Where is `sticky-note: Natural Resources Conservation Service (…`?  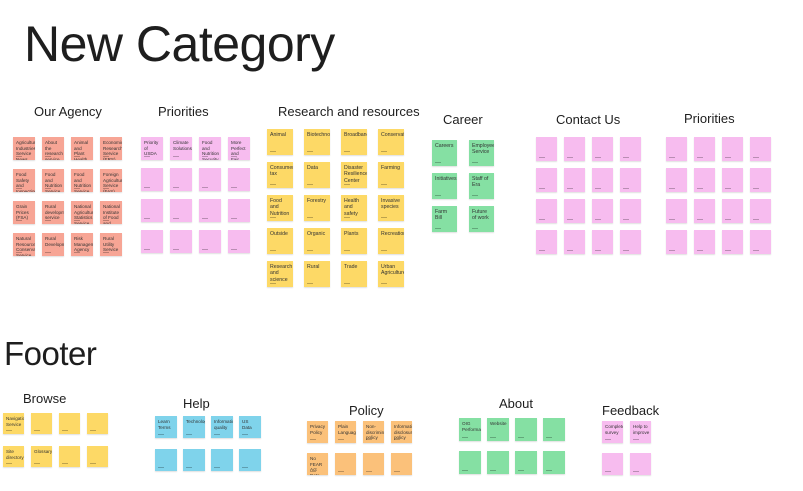
sticky-note: Natural Resources Conservation Service (… is located at coordinates (24, 244).